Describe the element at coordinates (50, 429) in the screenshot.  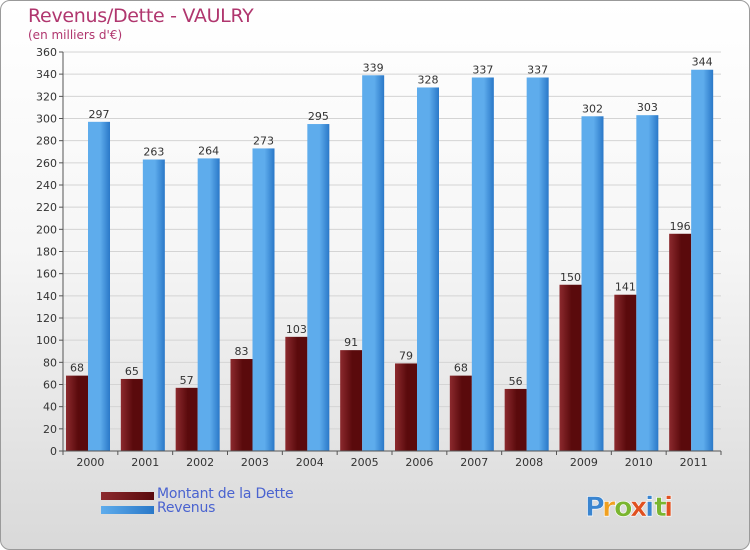
I see `y-tick-label: 20` at that location.